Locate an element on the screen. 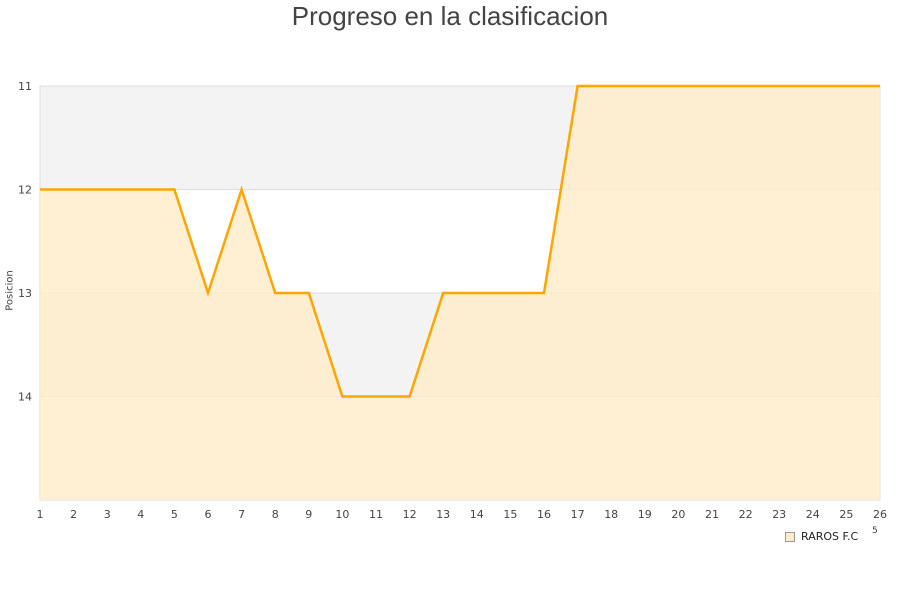  x-tick-label: 9 is located at coordinates (308, 514).